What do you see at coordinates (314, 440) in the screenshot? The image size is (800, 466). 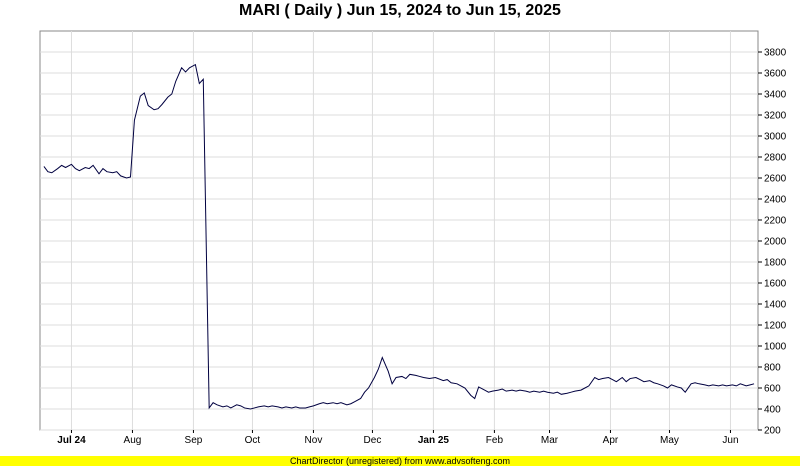 I see `x-tick-label: Nov` at bounding box center [314, 440].